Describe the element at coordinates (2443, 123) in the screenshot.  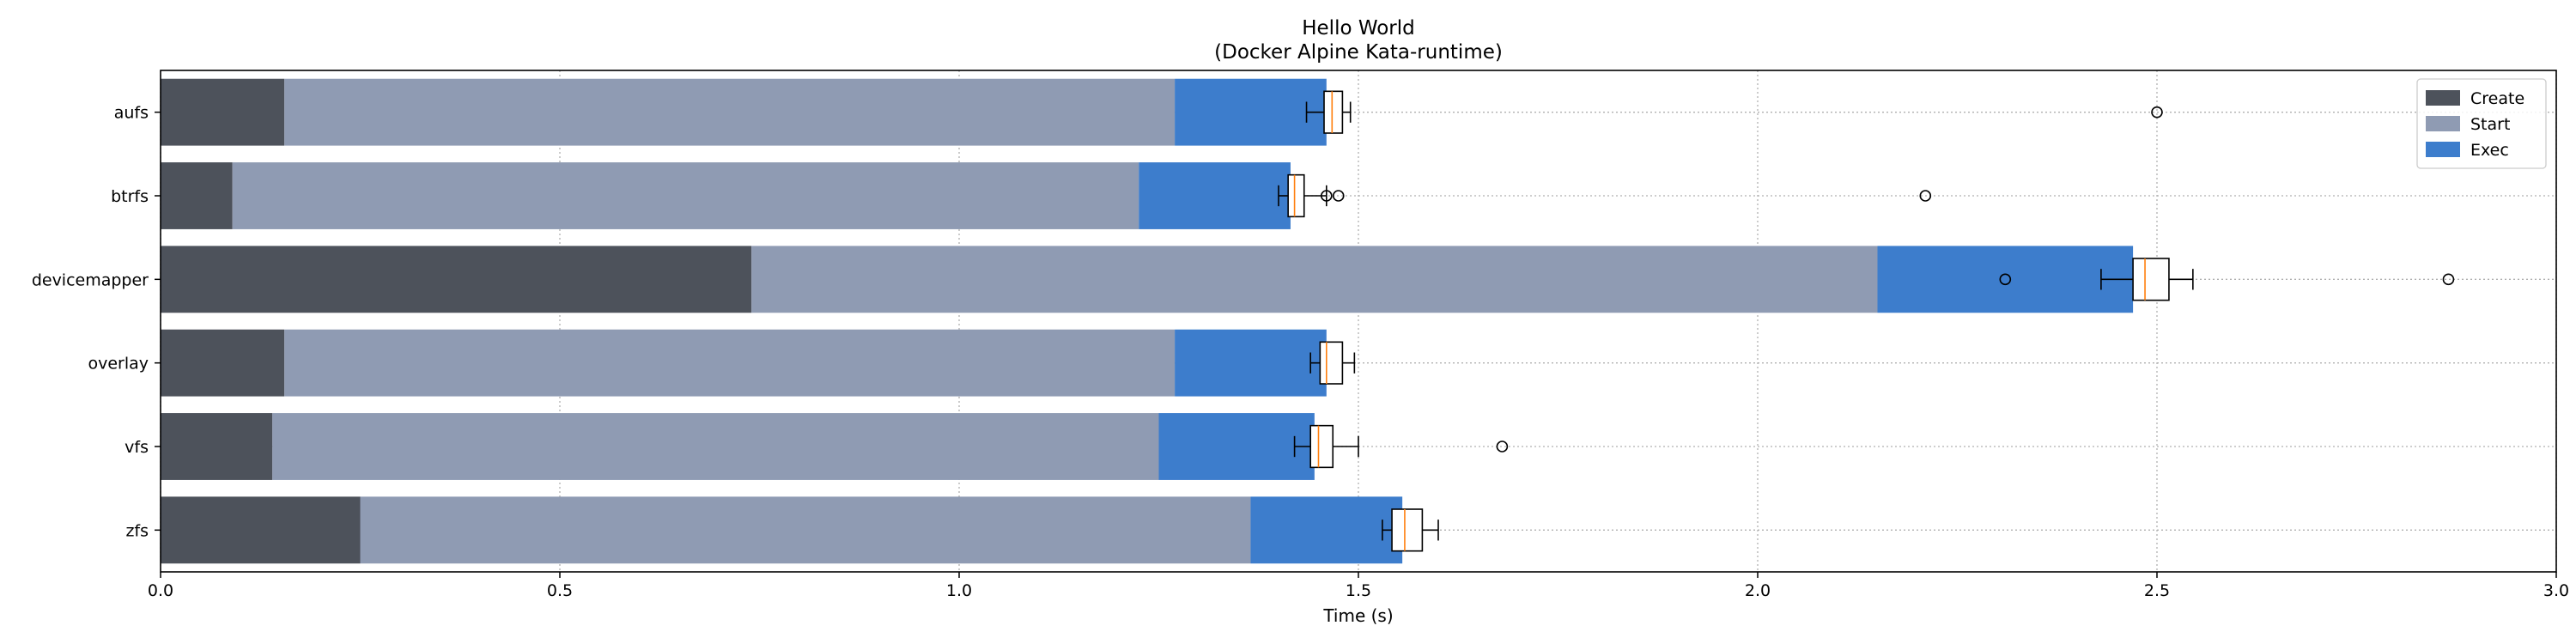
I see `legend-swatch-start` at that location.